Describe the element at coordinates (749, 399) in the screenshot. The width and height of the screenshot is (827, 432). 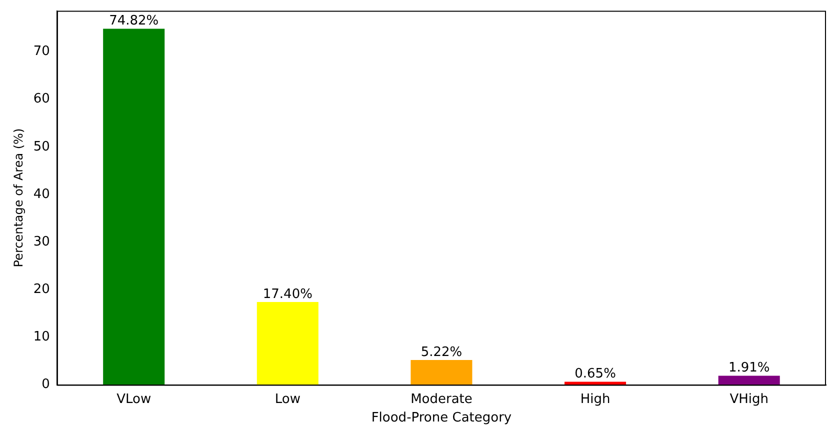
I see `x-tick-label: VHigh` at that location.